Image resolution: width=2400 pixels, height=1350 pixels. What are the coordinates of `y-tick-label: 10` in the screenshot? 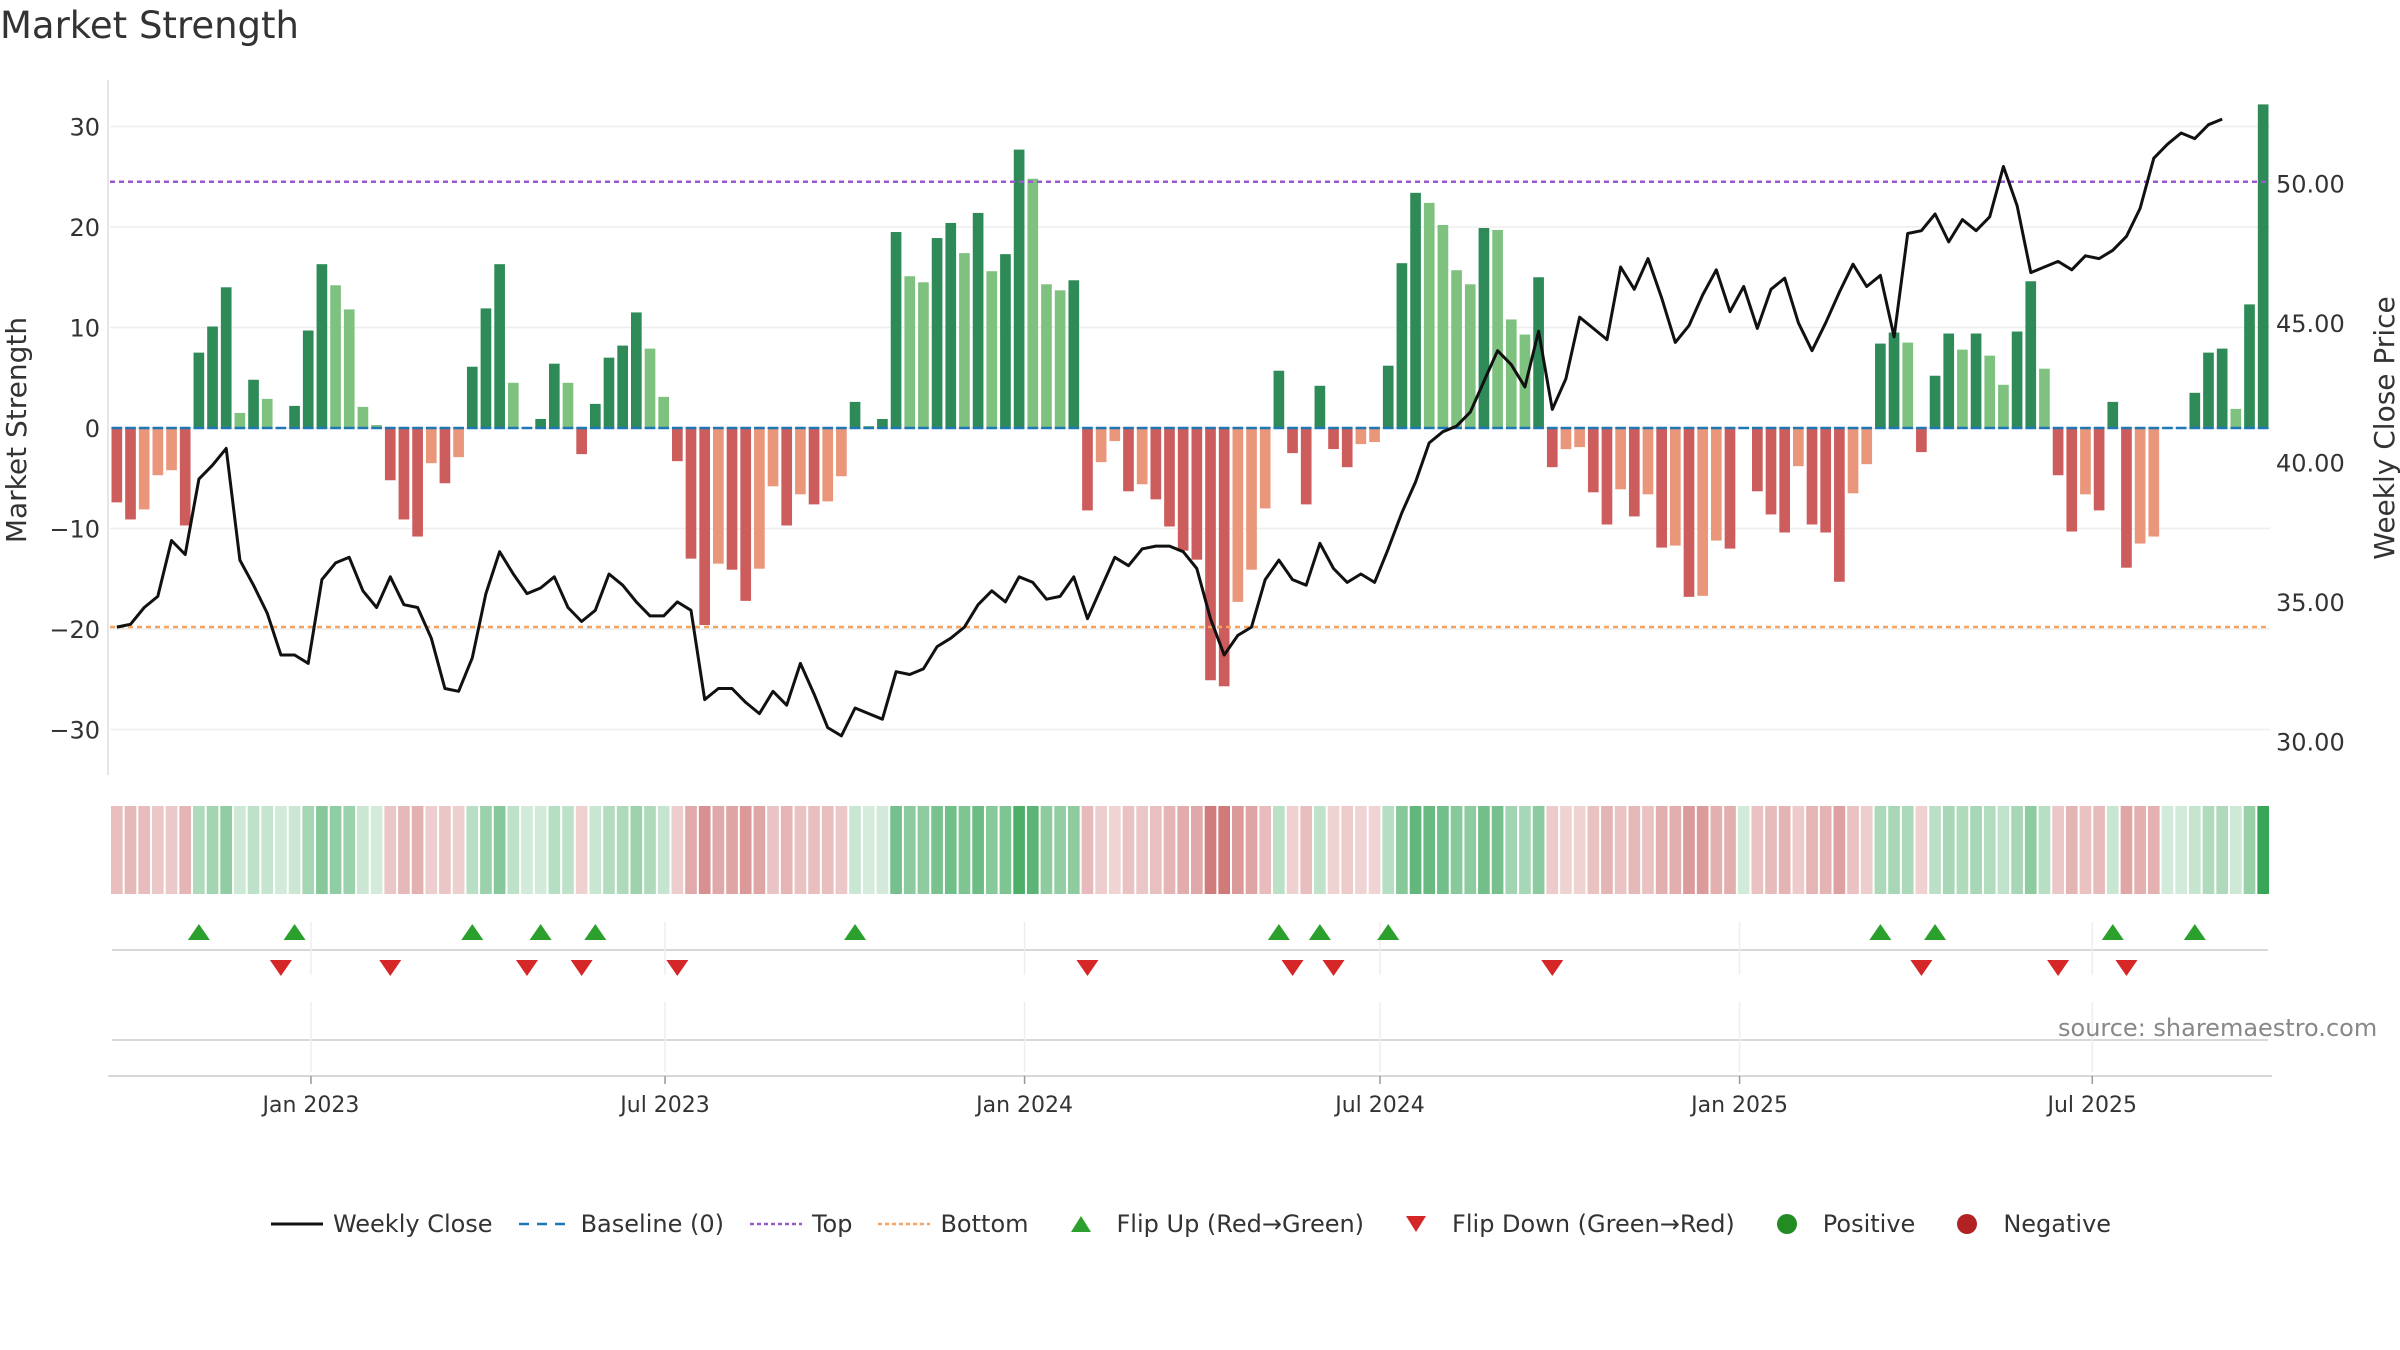 It's located at (84, 329).